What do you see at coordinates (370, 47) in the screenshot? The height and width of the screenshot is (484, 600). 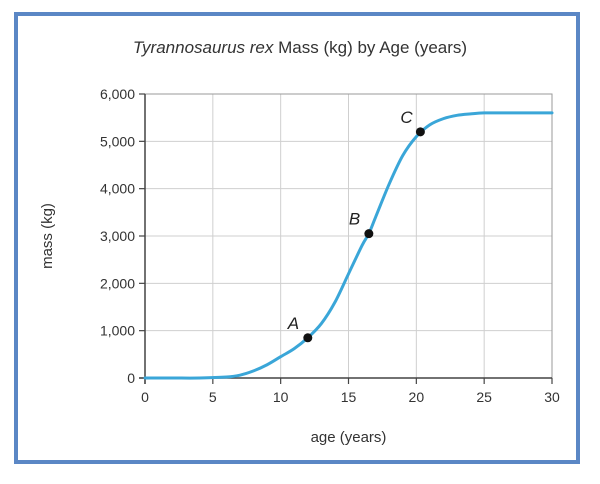 I see `chart-title-rest: Mass (kg) by Age (years)` at bounding box center [370, 47].